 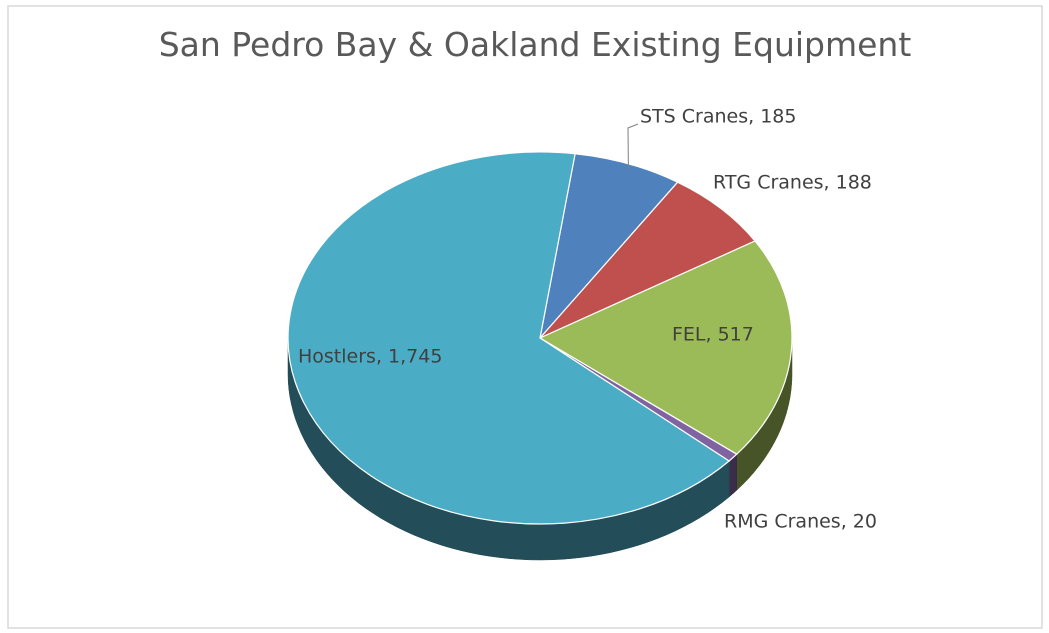 What do you see at coordinates (792, 183) in the screenshot?
I see `data-label: RTG Cranes, 188` at bounding box center [792, 183].